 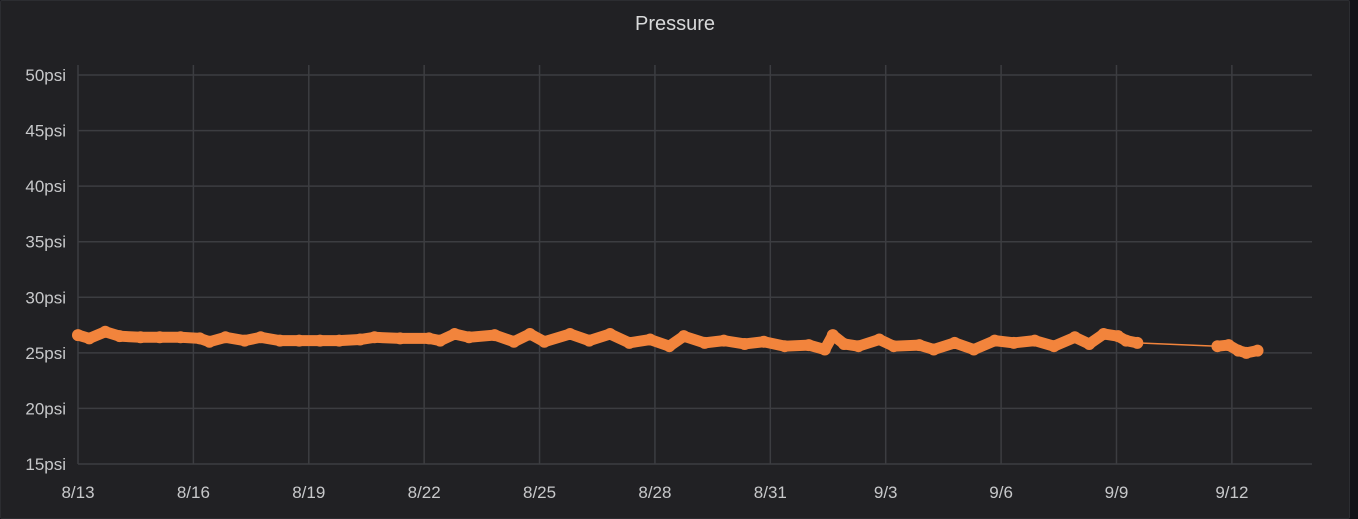 What do you see at coordinates (1117, 492) in the screenshot?
I see `x-tick-label: 9/9` at bounding box center [1117, 492].